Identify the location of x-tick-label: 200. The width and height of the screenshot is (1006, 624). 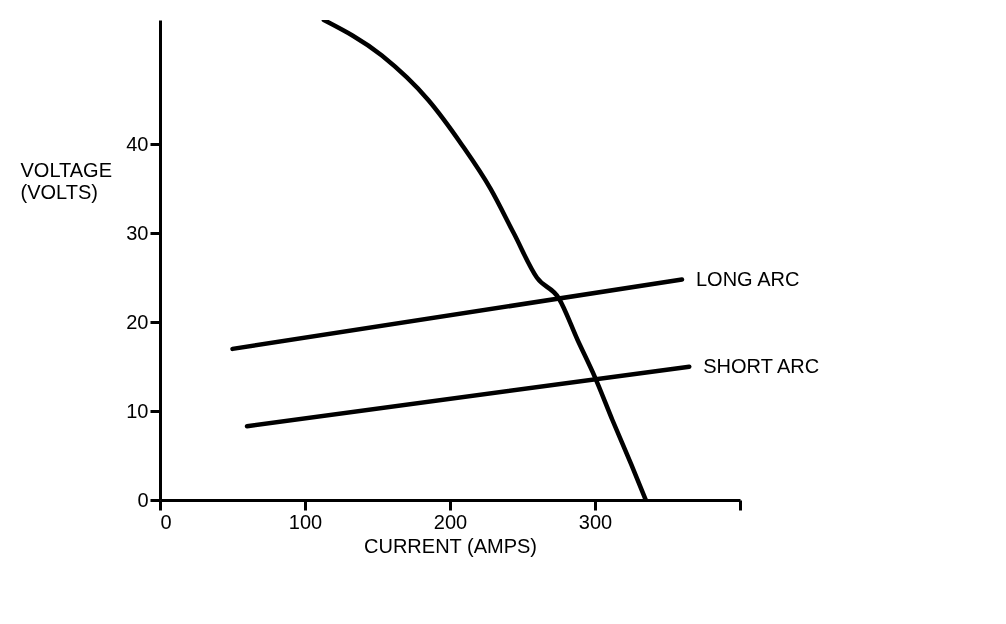
(450, 521).